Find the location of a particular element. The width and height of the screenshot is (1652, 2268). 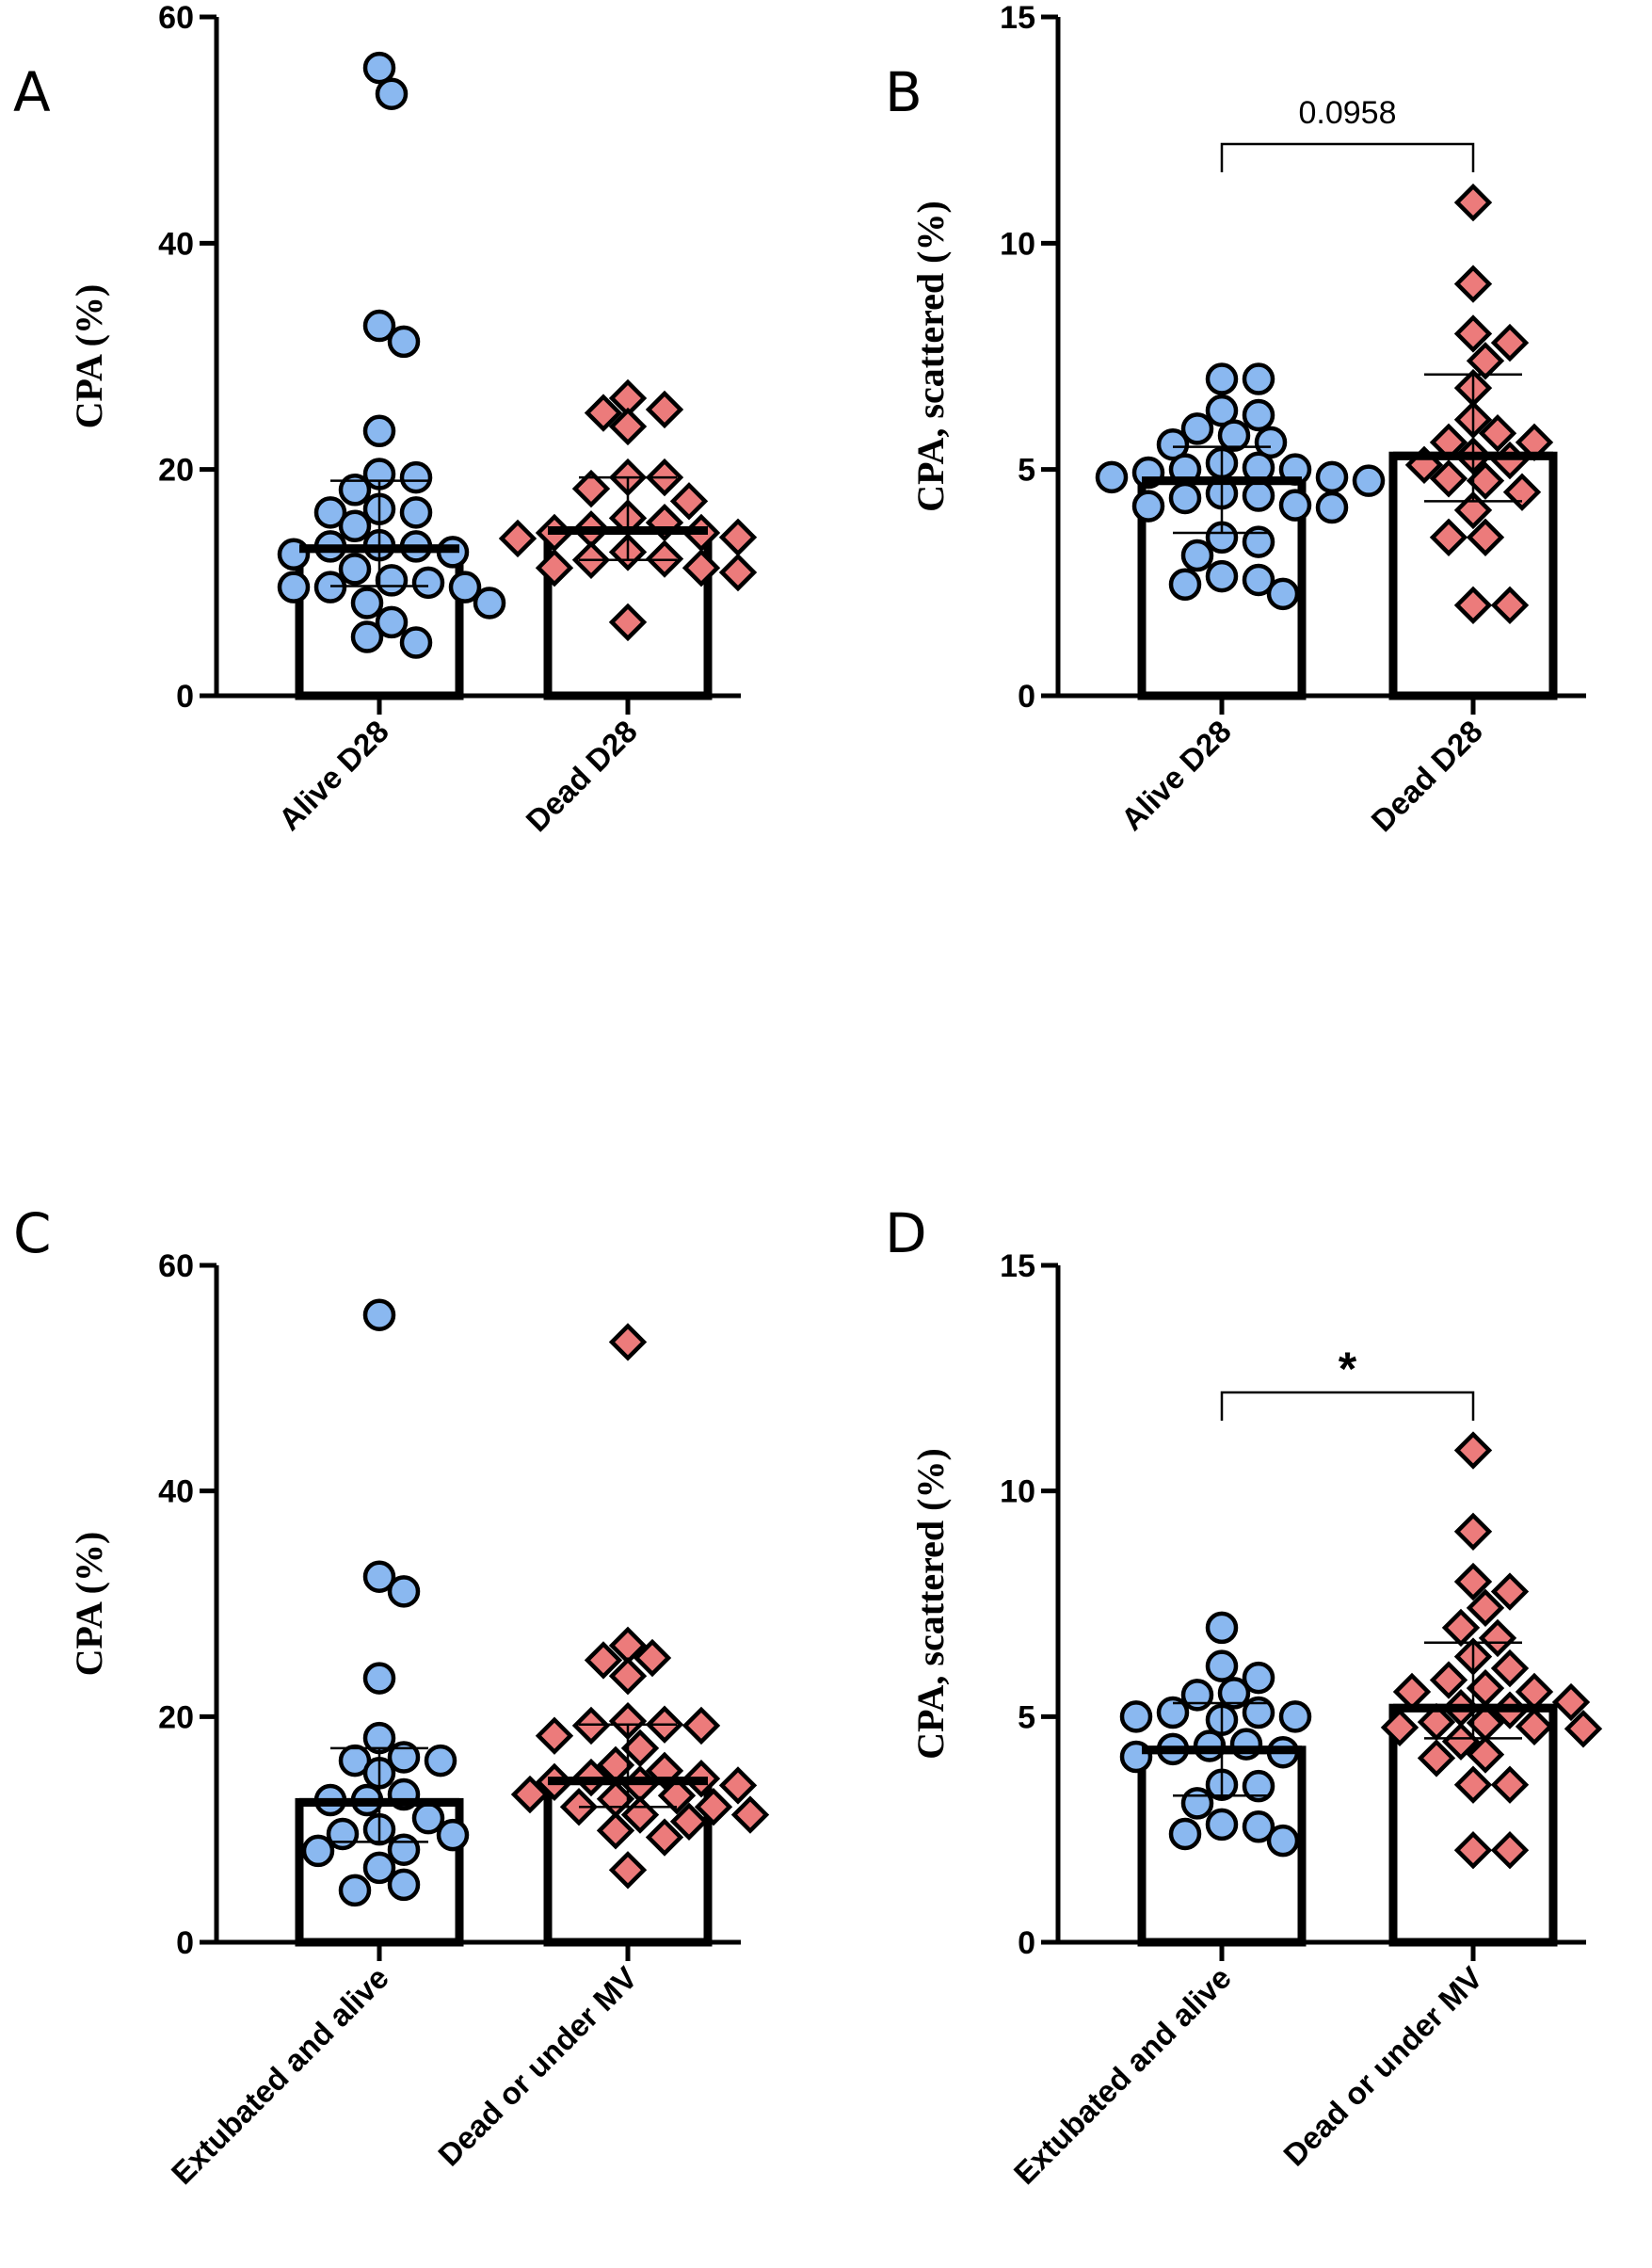

panel-letter: D is located at coordinates (906, 1233).